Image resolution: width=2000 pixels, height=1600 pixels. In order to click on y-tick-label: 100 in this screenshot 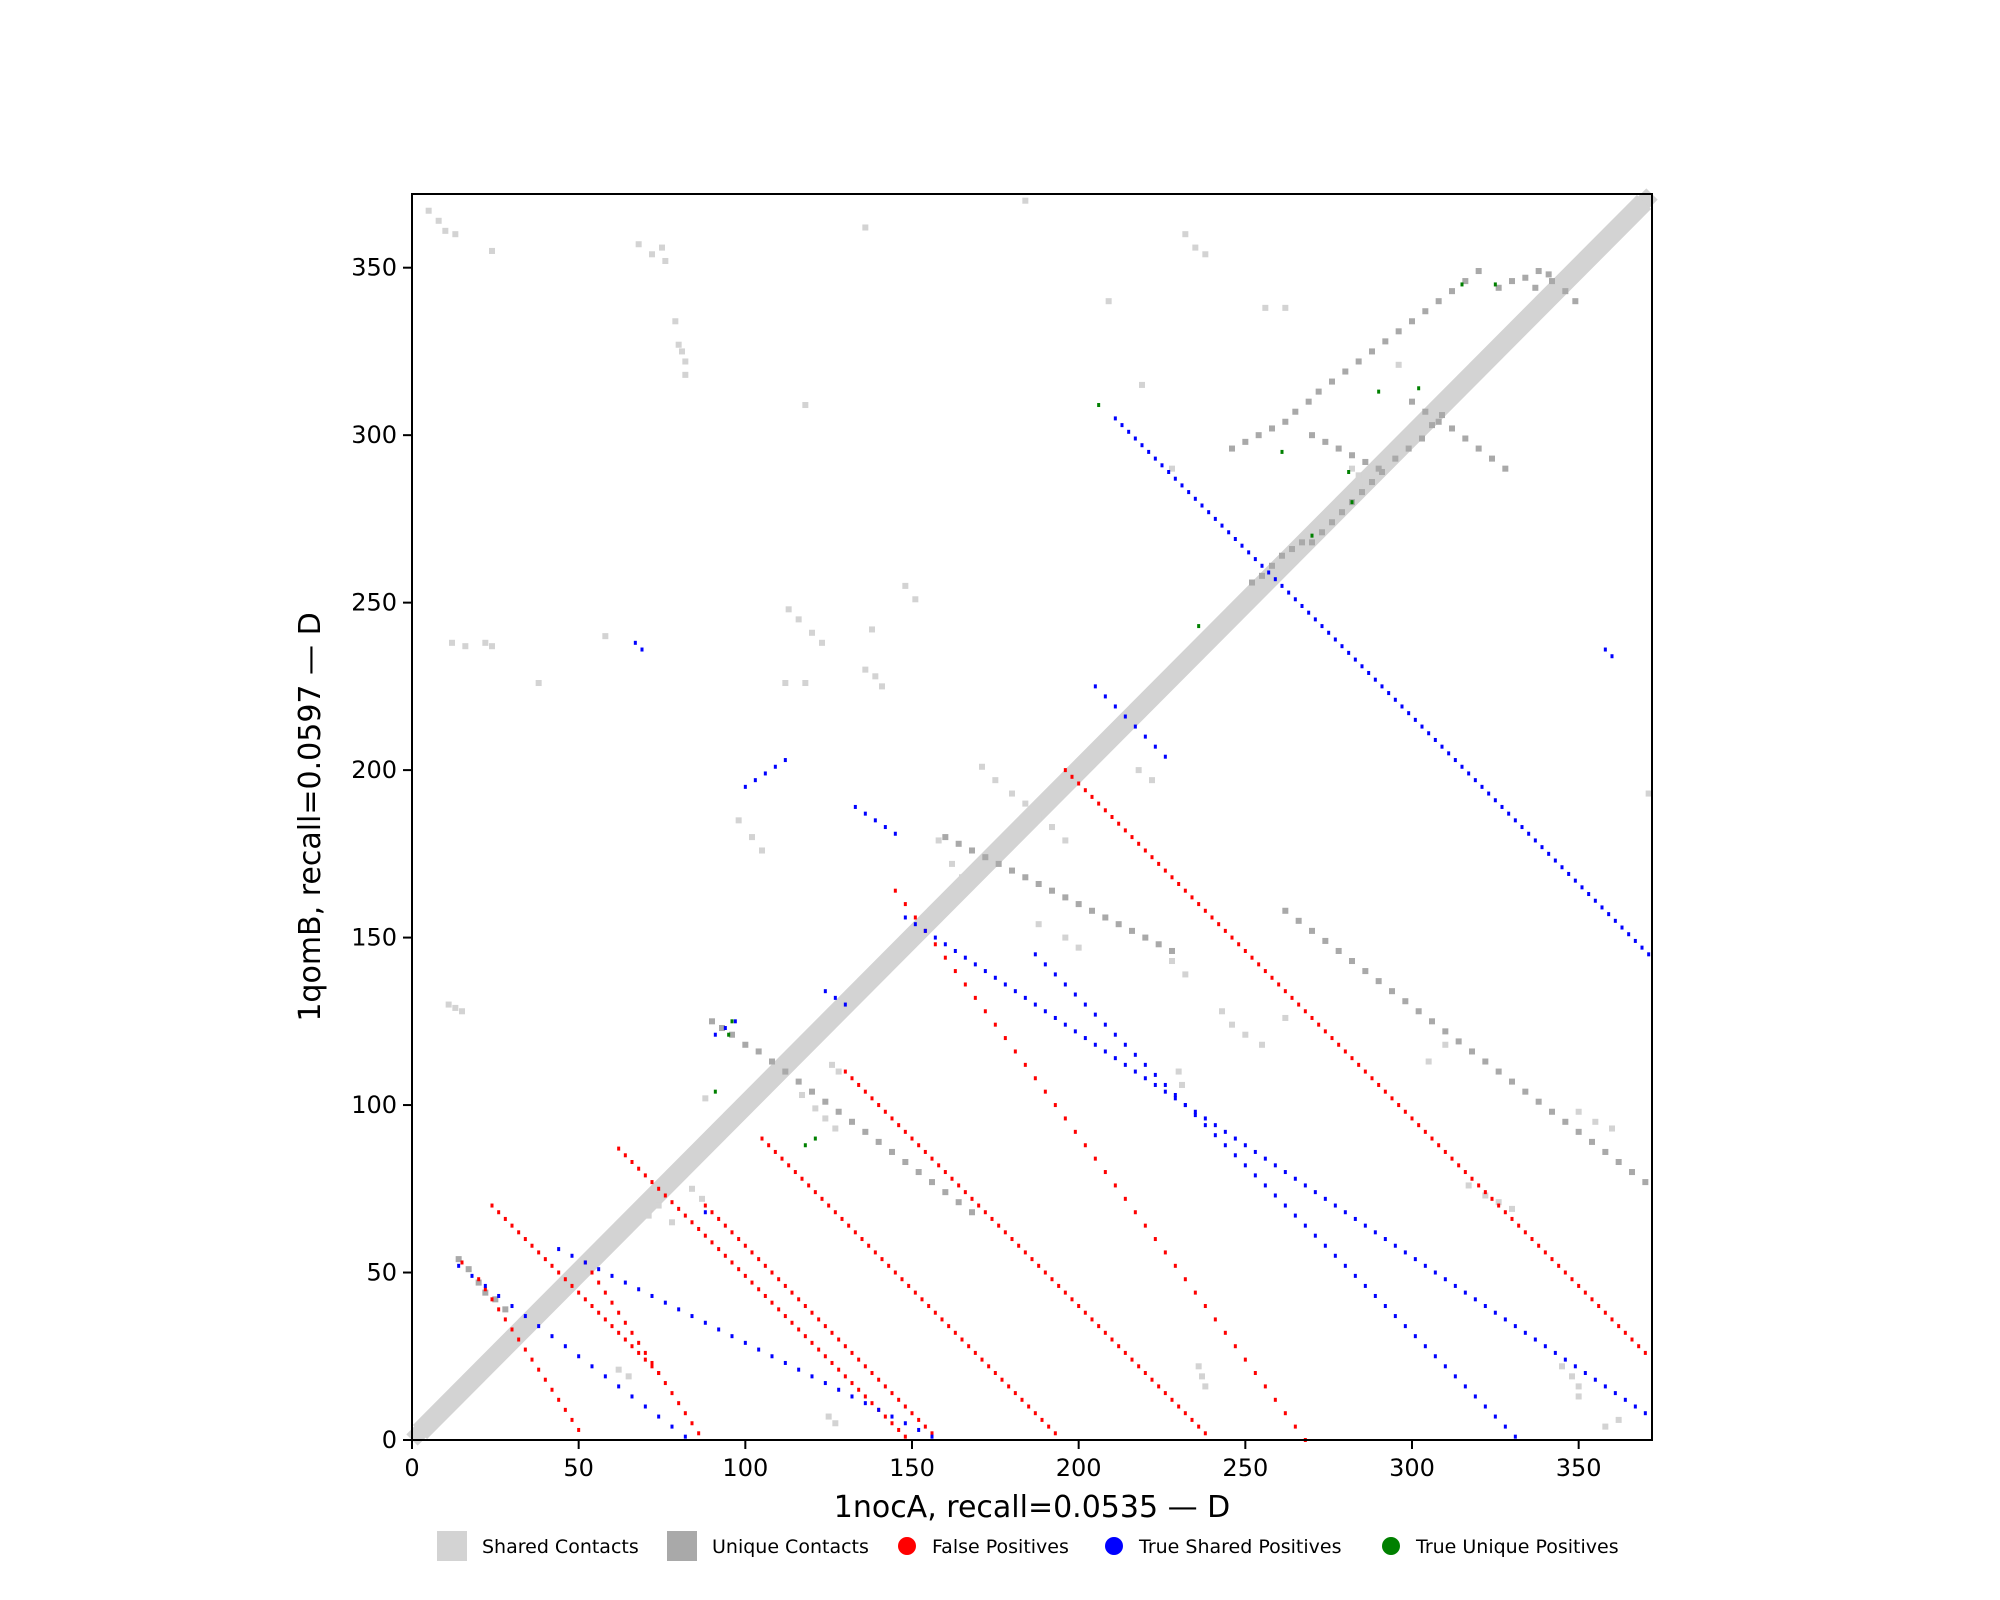, I will do `click(374, 1105)`.